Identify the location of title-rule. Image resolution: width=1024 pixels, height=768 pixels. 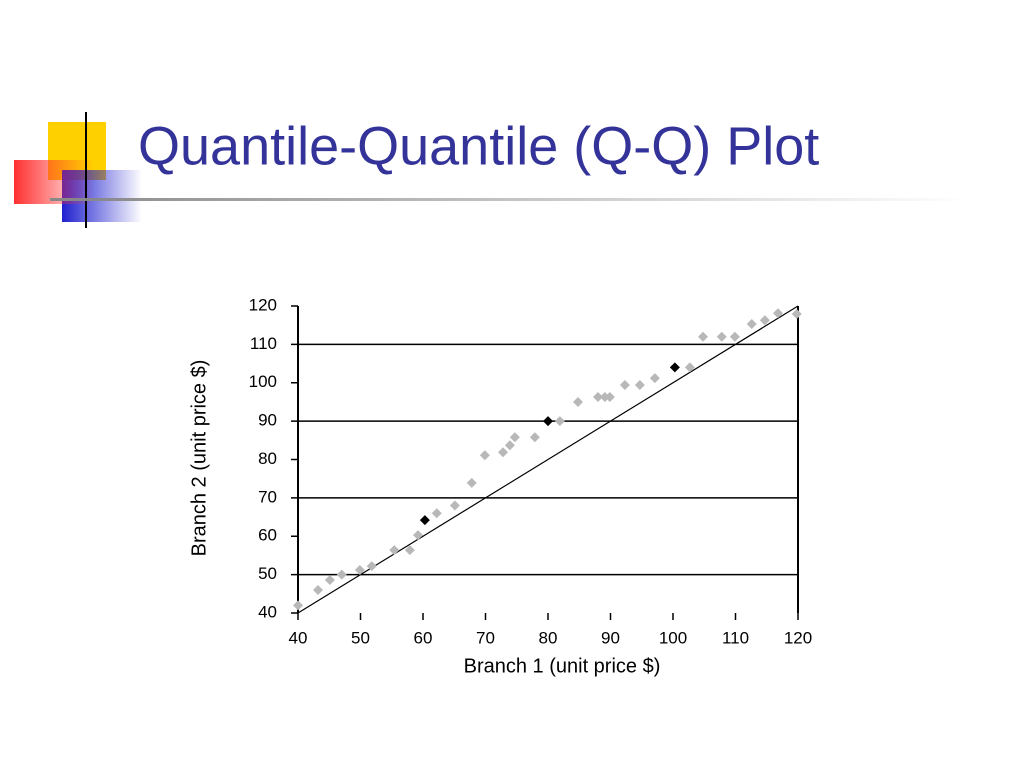
(510, 199).